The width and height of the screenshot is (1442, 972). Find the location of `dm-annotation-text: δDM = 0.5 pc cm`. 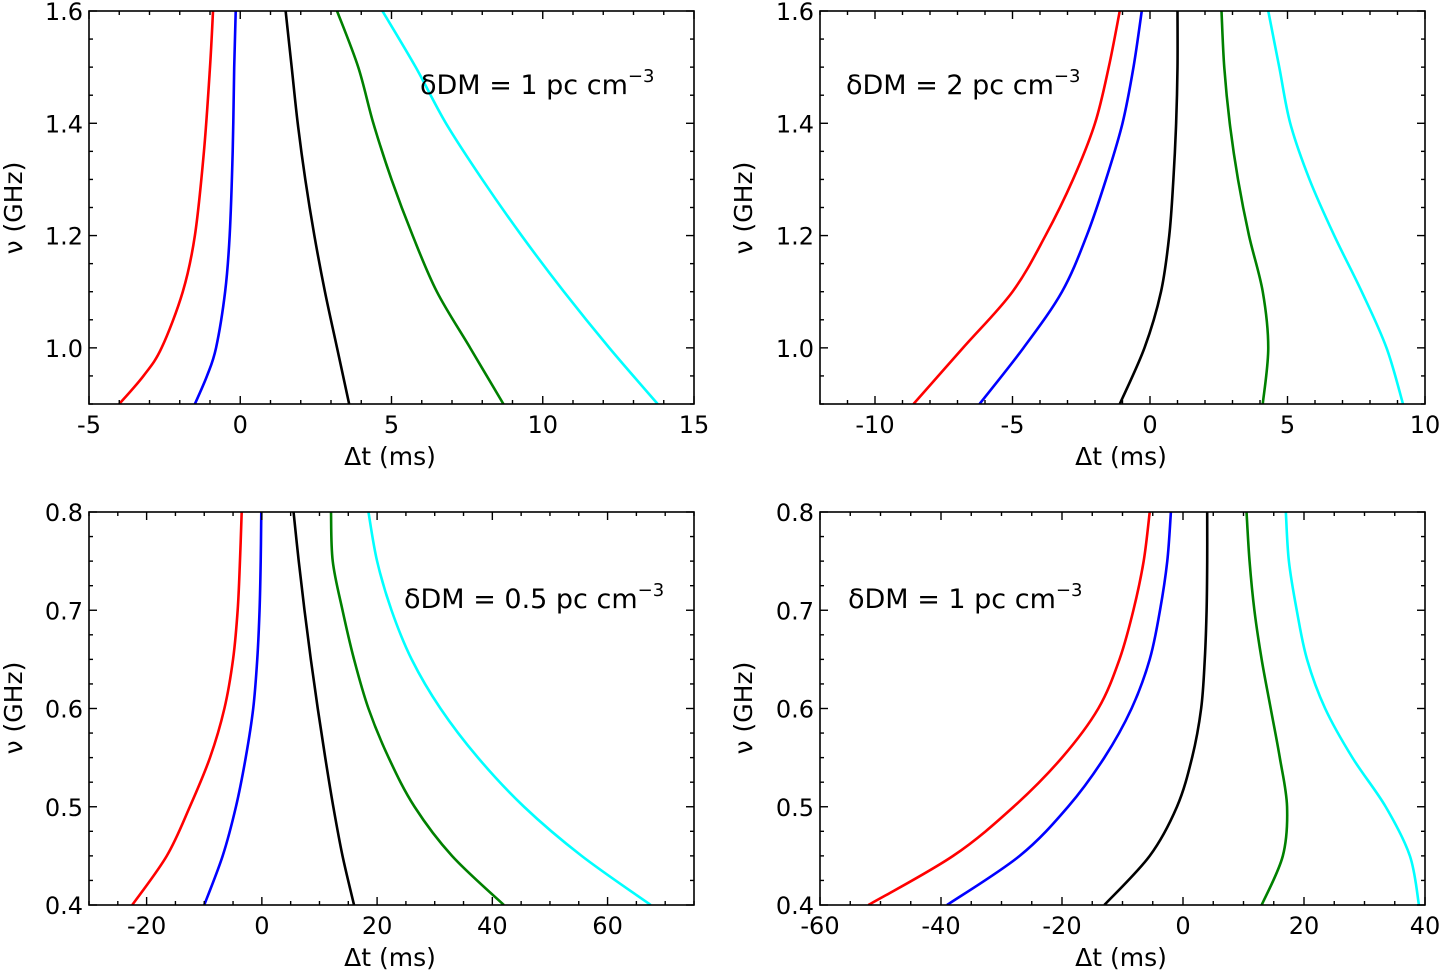

dm-annotation-text: δDM = 0.5 pc cm is located at coordinates (521, 599).